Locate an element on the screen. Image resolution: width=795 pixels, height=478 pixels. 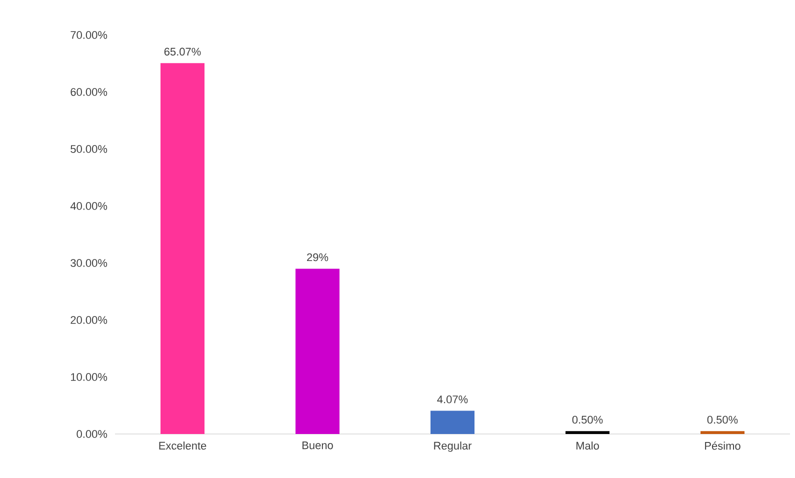
x-tick-label: Regular is located at coordinates (453, 447).